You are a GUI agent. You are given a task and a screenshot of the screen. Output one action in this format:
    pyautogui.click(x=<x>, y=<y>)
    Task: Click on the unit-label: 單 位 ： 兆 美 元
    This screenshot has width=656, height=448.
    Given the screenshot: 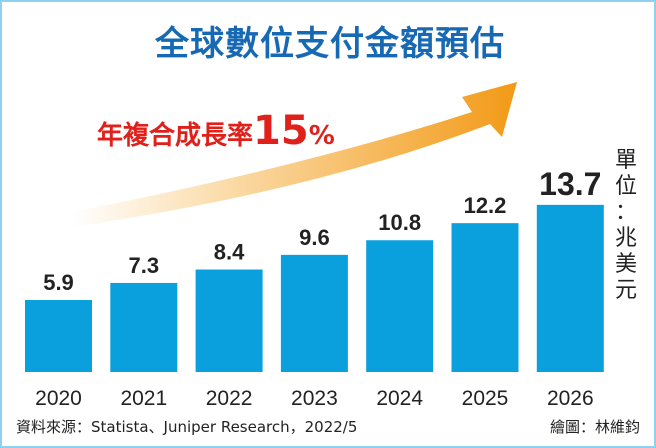 What is the action you would take?
    pyautogui.click(x=626, y=226)
    